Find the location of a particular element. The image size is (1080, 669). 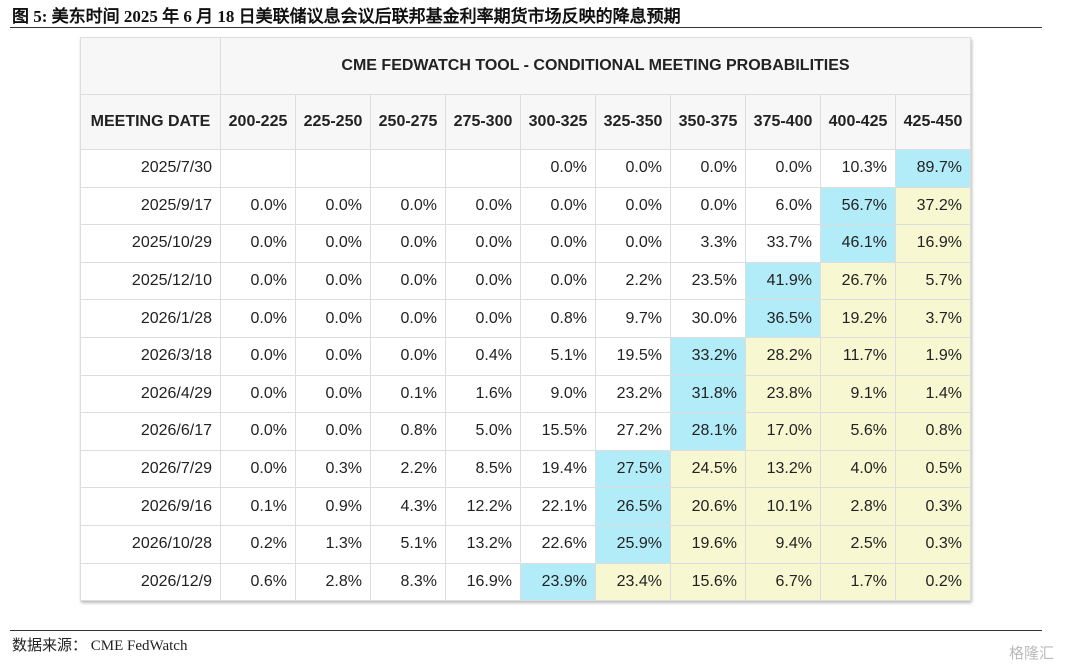

probability-cell: 1.4% is located at coordinates (933, 394).